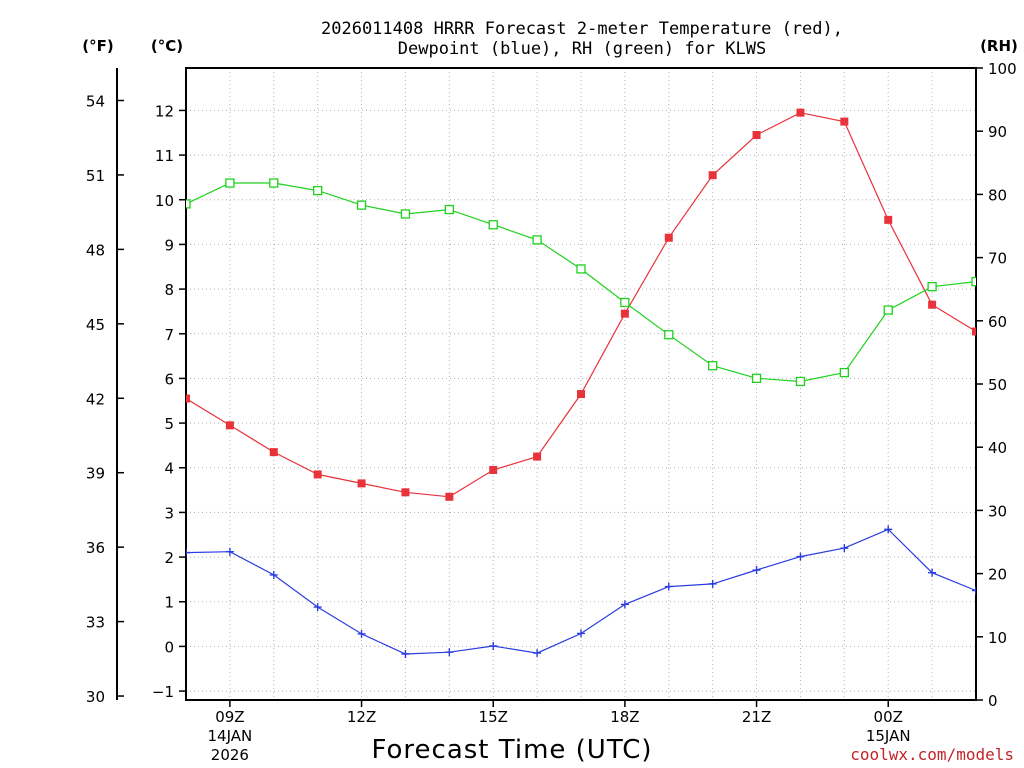 The image size is (1024, 768). What do you see at coordinates (997, 132) in the screenshot?
I see `rh-tick-label: 90` at bounding box center [997, 132].